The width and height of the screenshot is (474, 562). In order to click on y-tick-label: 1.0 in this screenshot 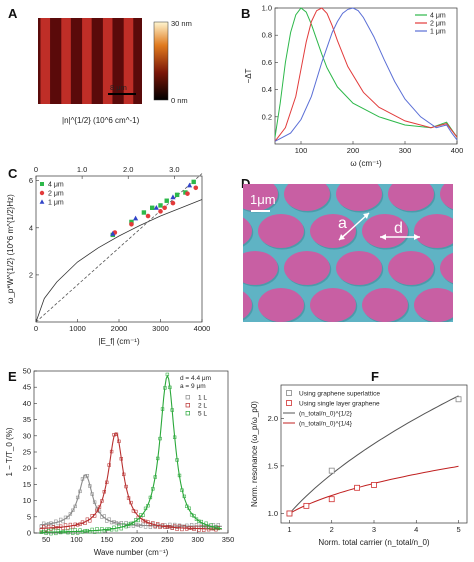, I will do `click(267, 8)`.